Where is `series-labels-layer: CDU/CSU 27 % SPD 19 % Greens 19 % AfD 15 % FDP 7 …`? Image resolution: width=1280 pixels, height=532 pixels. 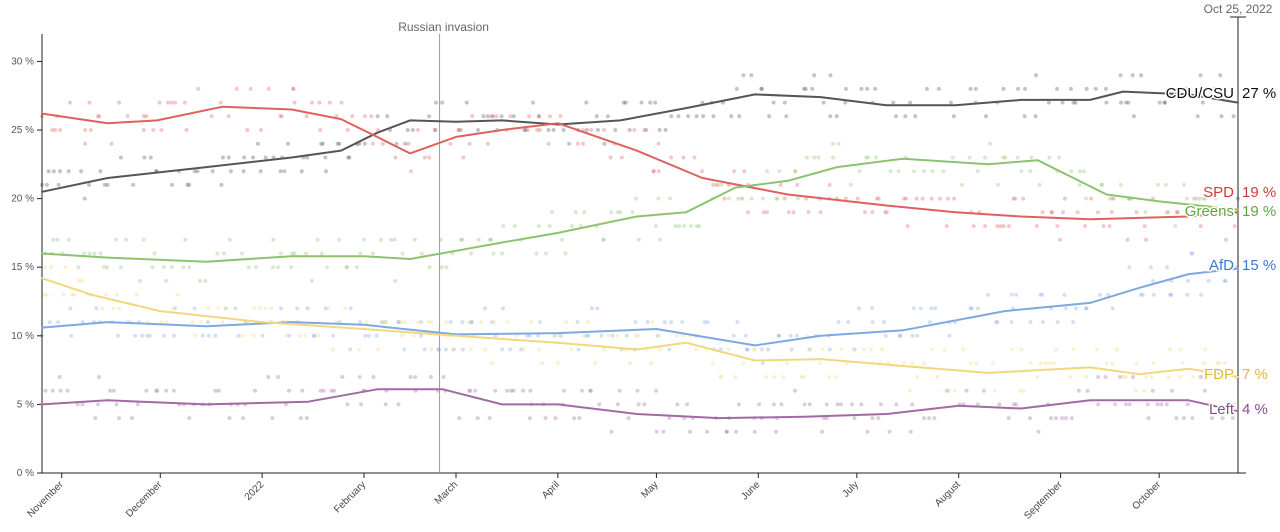 series-labels-layer: CDU/CSU 27 % SPD 19 % Greens 19 % AfD 15 % FDP 7 … is located at coordinates (1221, 252).